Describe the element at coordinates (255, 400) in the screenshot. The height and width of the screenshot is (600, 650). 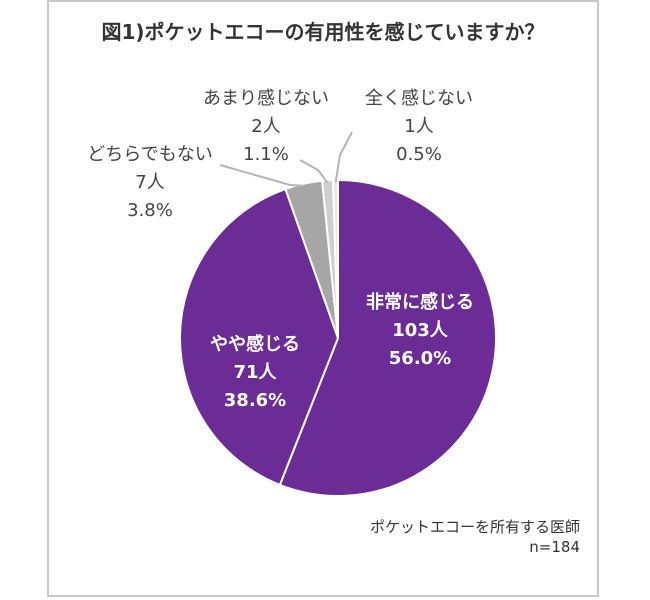
I see `slice-label-percent-2: 38.6%` at that location.